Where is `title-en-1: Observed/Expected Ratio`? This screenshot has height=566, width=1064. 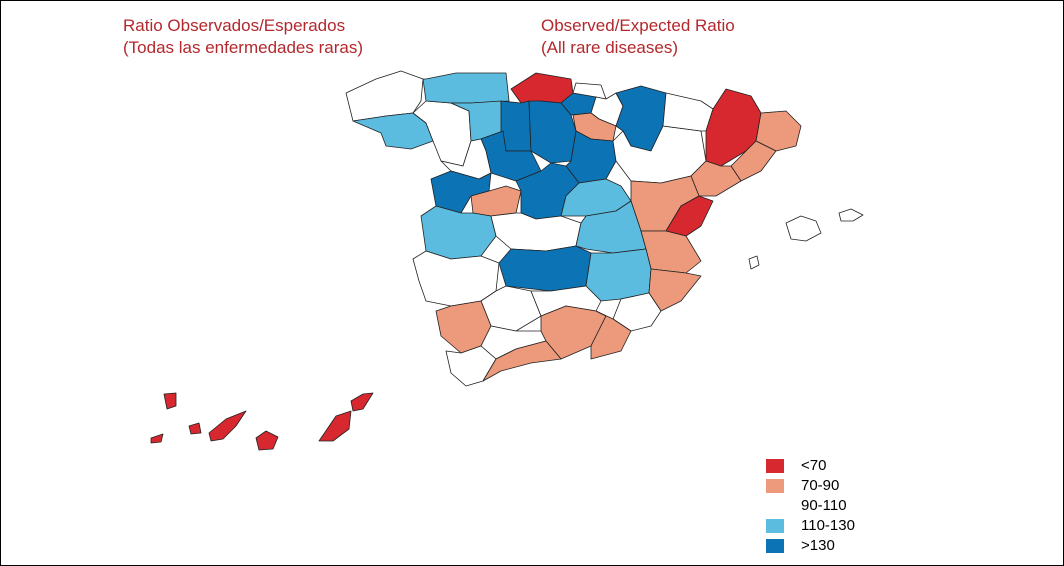 title-en-1: Observed/Expected Ratio is located at coordinates (638, 25).